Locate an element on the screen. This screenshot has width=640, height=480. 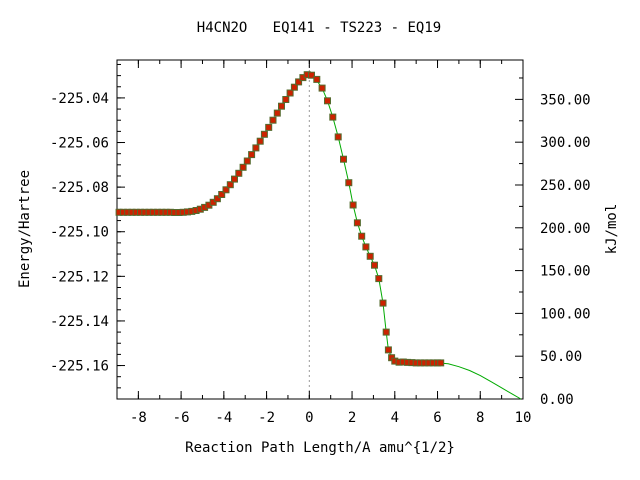
x-tick-label: 6 is located at coordinates (437, 418).